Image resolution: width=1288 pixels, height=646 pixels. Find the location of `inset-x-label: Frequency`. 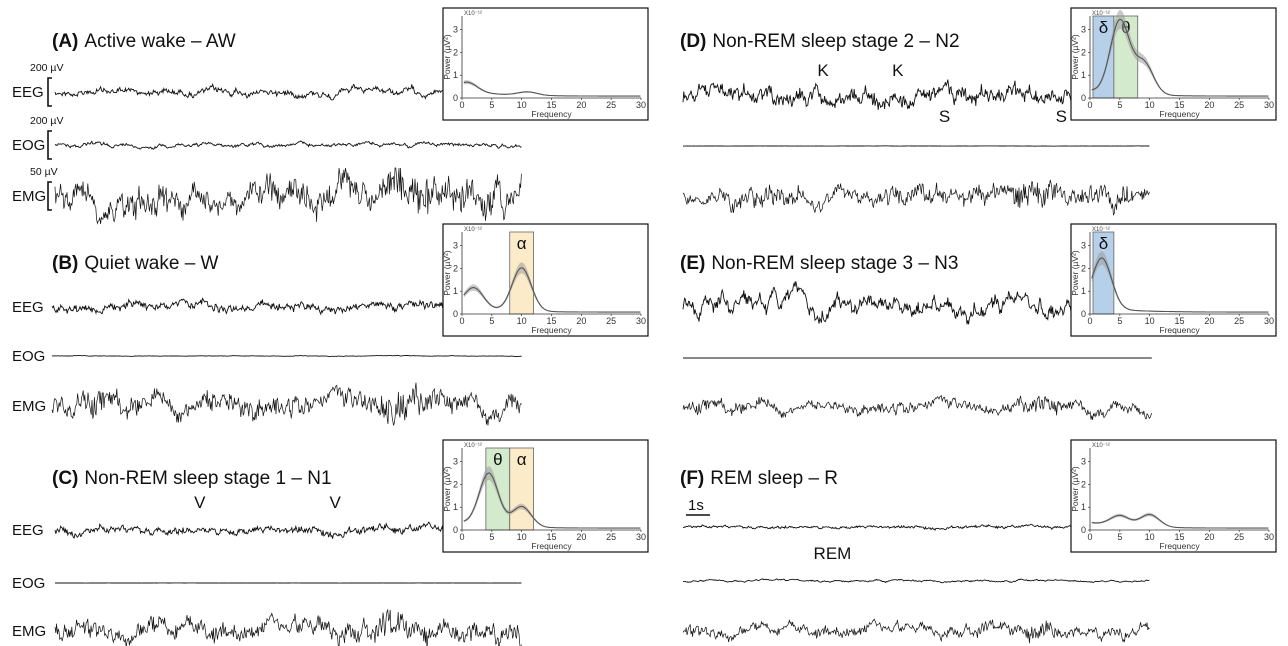

inset-x-label: Frequency is located at coordinates (551, 114).